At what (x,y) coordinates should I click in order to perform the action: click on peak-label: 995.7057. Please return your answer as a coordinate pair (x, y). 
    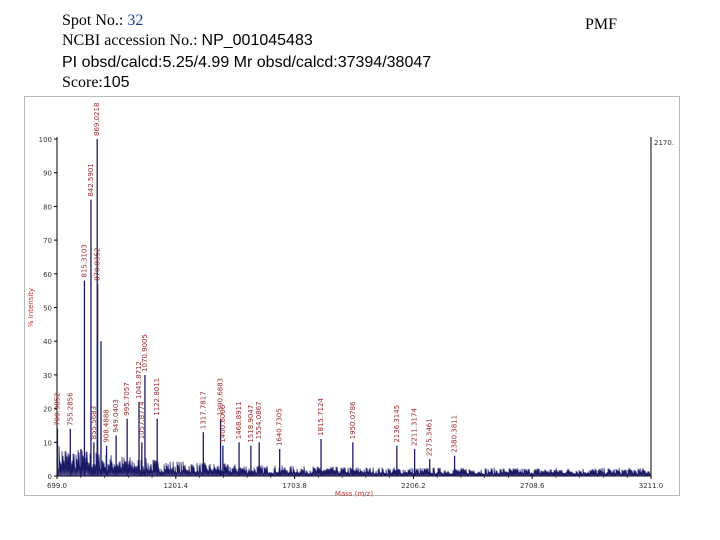
    Looking at the image, I should click on (127, 398).